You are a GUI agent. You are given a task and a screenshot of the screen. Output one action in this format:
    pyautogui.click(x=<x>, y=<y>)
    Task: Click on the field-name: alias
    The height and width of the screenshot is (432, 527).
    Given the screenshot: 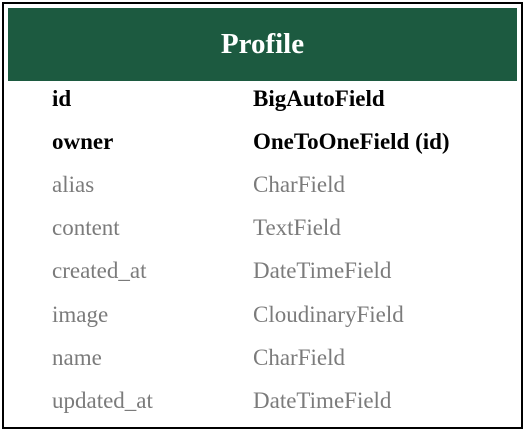 What is the action you would take?
    pyautogui.click(x=73, y=184)
    